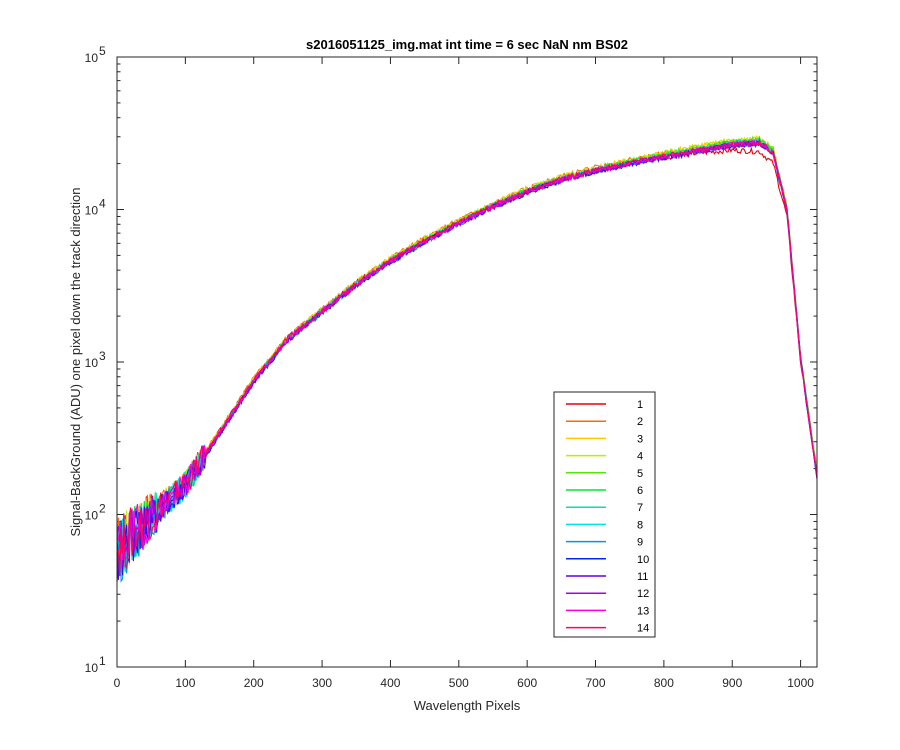  Describe the element at coordinates (642, 577) in the screenshot. I see `legend-label: 11` at that location.